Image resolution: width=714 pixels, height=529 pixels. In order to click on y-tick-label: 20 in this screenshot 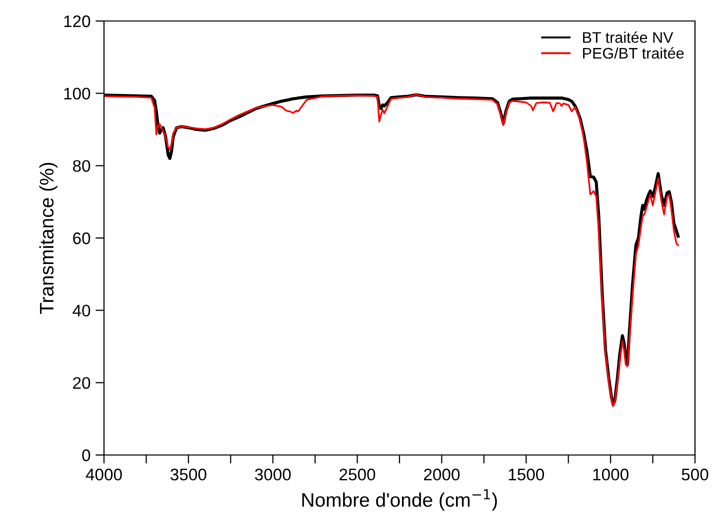, I will do `click(81, 383)`.